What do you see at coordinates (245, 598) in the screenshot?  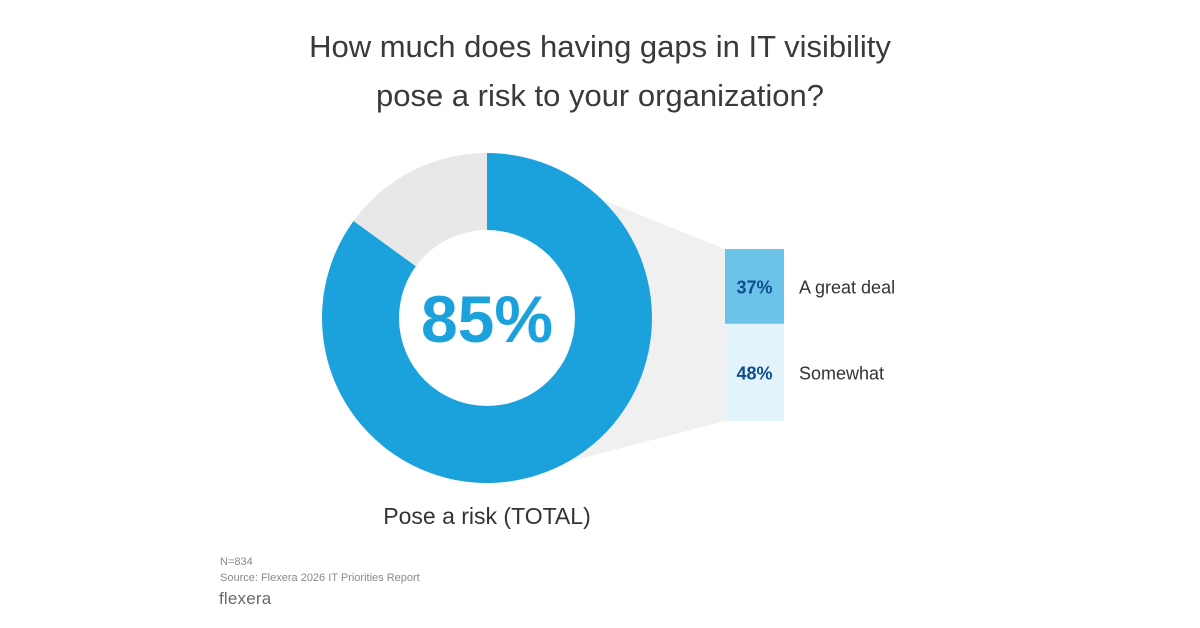 I see `flexera-logo: flexera` at bounding box center [245, 598].